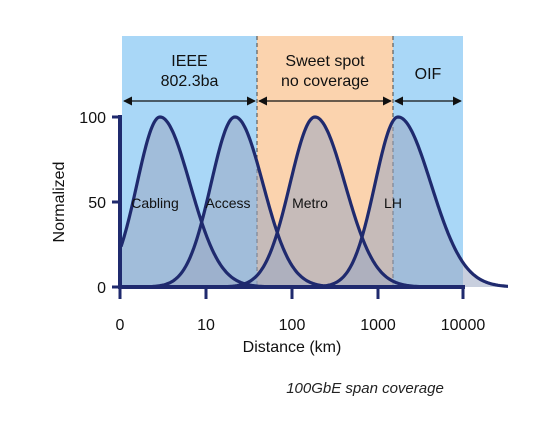 This screenshot has width=540, height=435. Describe the element at coordinates (292, 347) in the screenshot. I see `x-axis-label: Distance (km)` at that location.